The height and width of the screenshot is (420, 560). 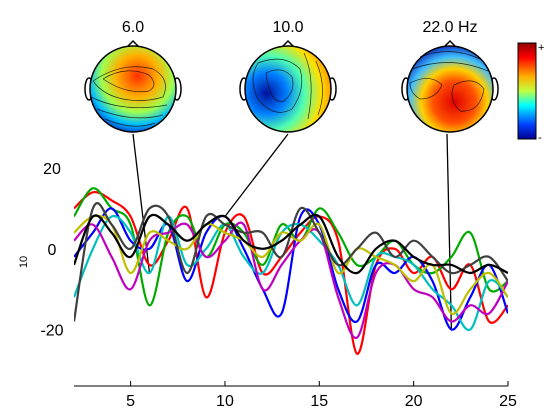 I want to click on x-tick-label-10: 10, so click(x=225, y=401).